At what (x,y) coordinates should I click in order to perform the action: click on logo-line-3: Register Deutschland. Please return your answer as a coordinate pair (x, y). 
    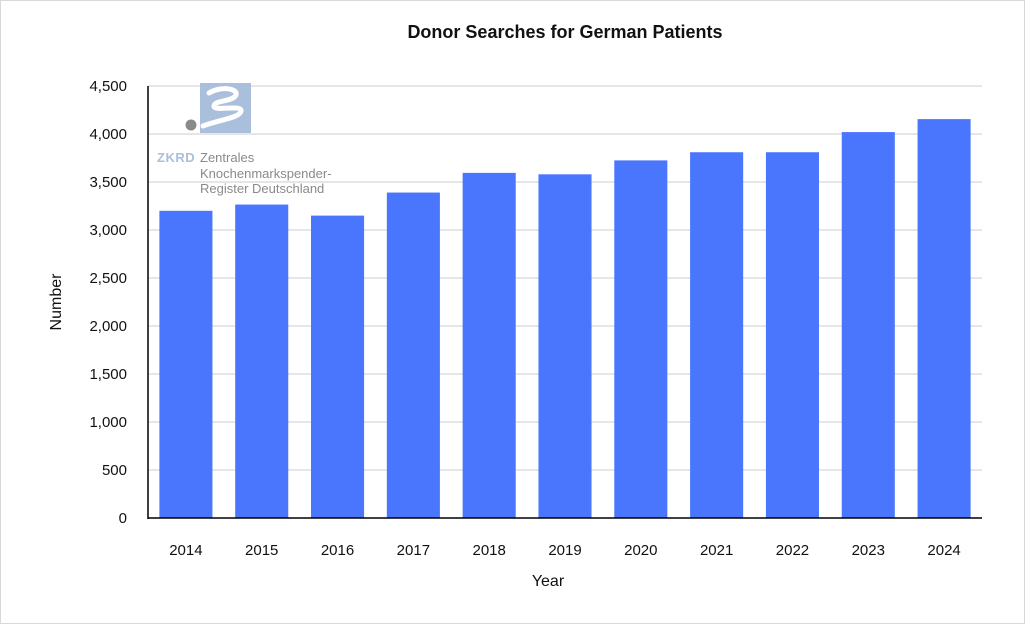
    Looking at the image, I should click on (262, 188).